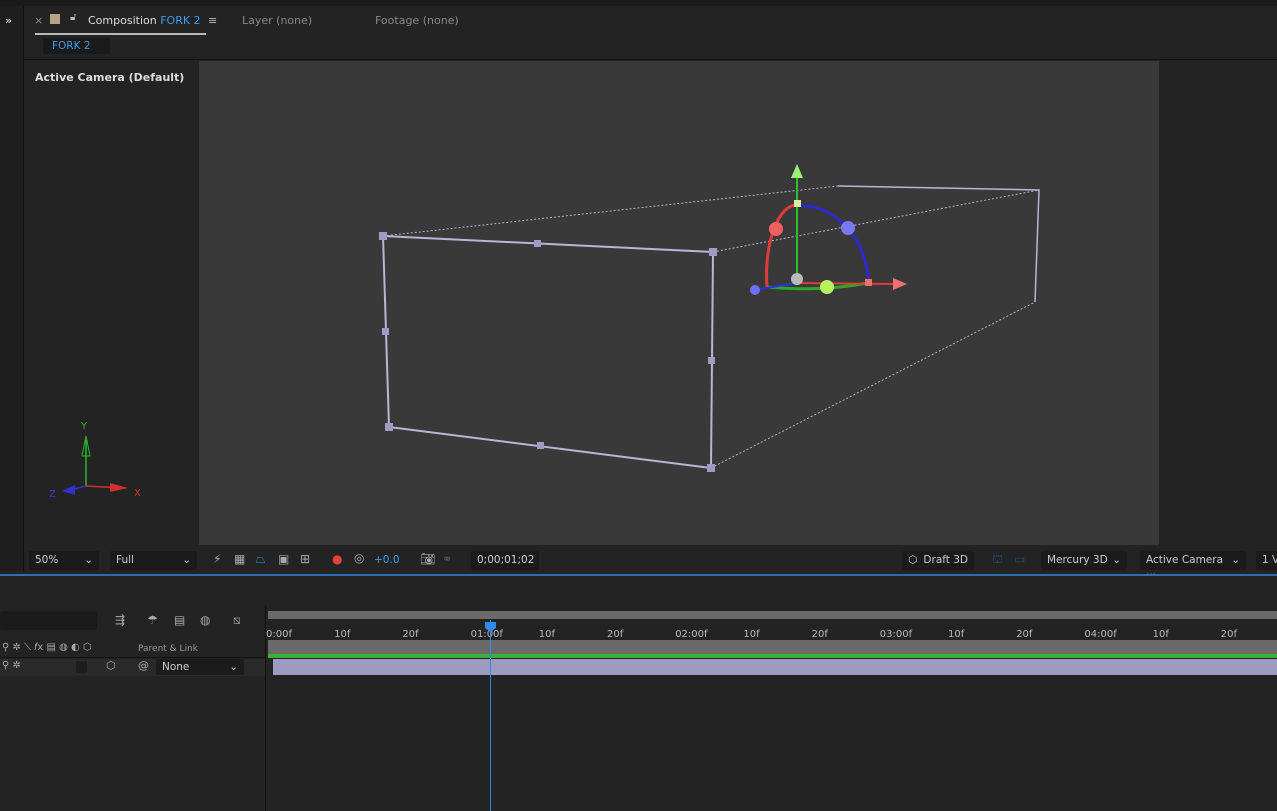  Describe the element at coordinates (133, 649) in the screenshot. I see `layer-switches-header: ⚲ ✲ ⟍ 𝑓x ▤ ◍ ◐ ⬡ Parent & Link` at that location.